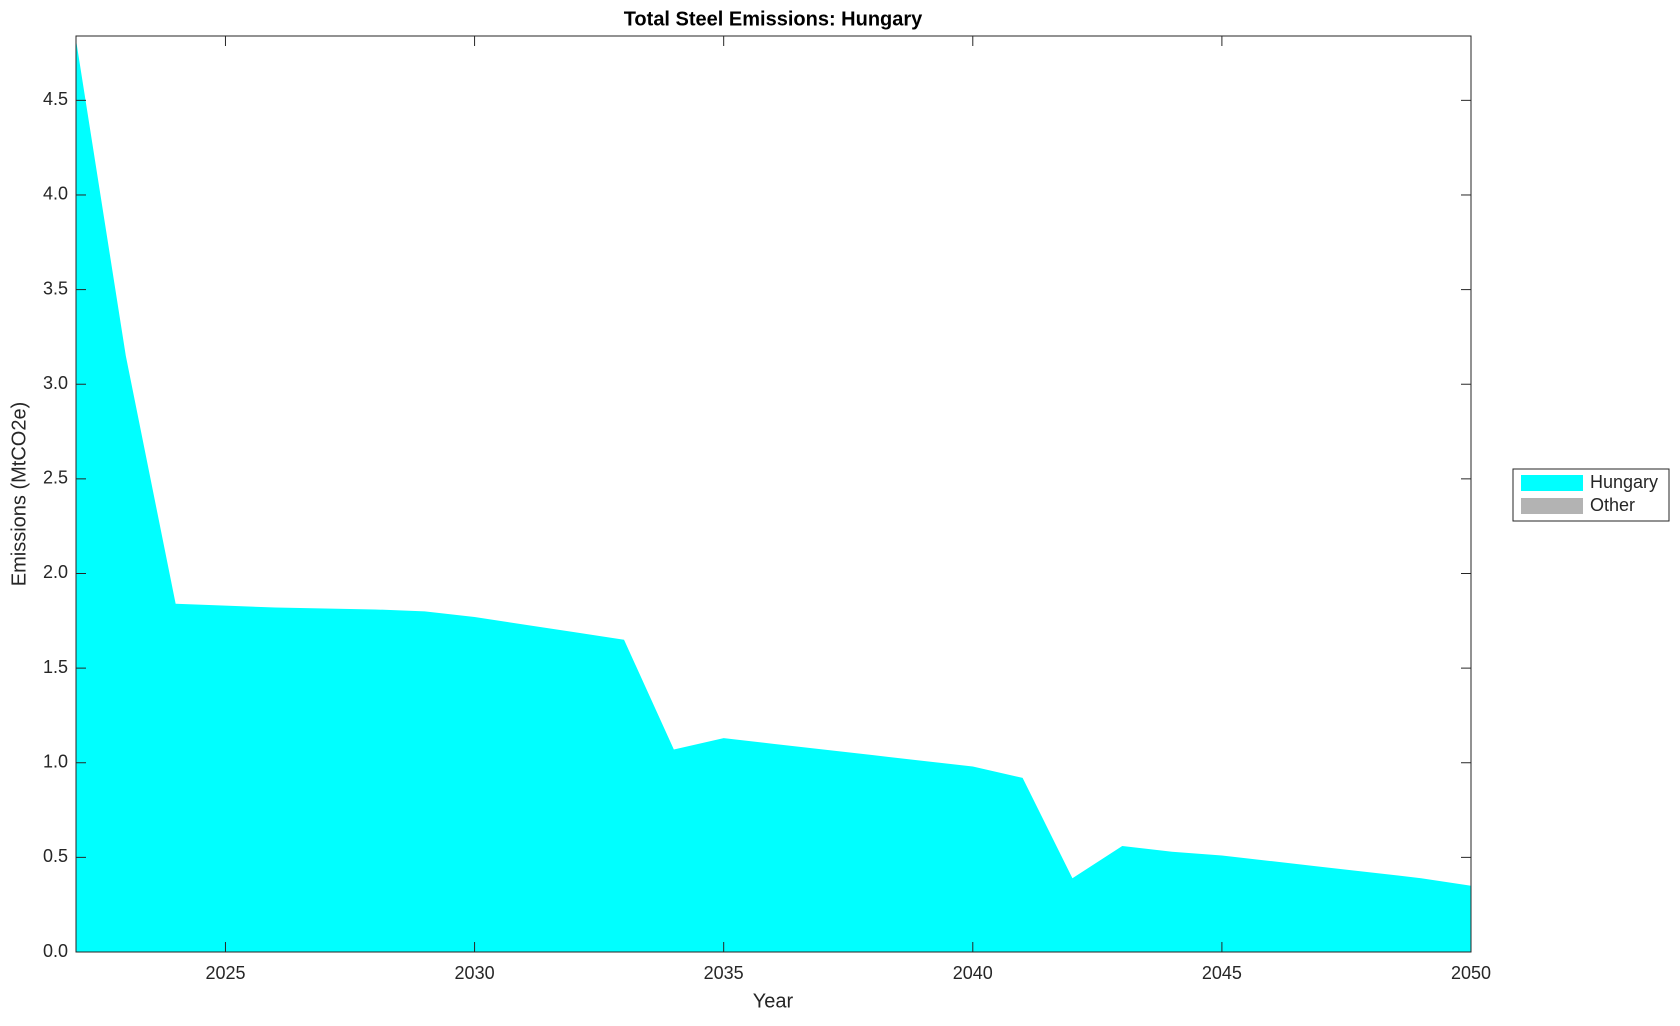 The image size is (1680, 1026). I want to click on legend-label: Other, so click(1612, 505).